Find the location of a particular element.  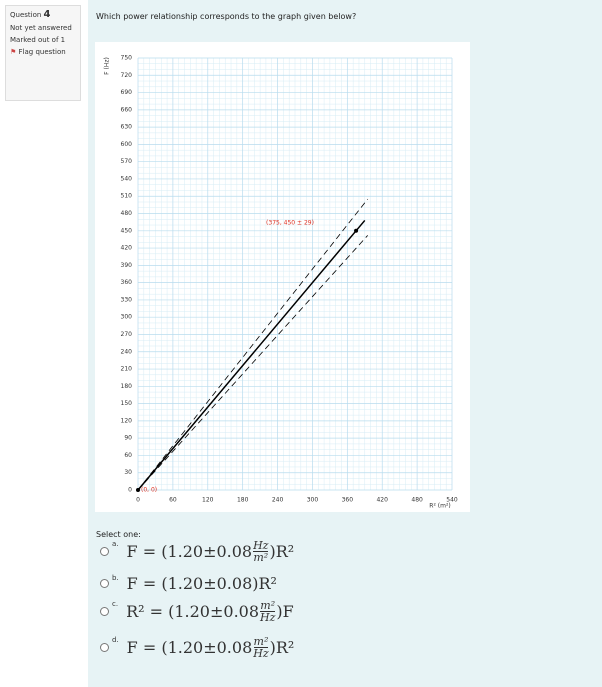

y-tick-label: 660 is located at coordinates (127, 109).